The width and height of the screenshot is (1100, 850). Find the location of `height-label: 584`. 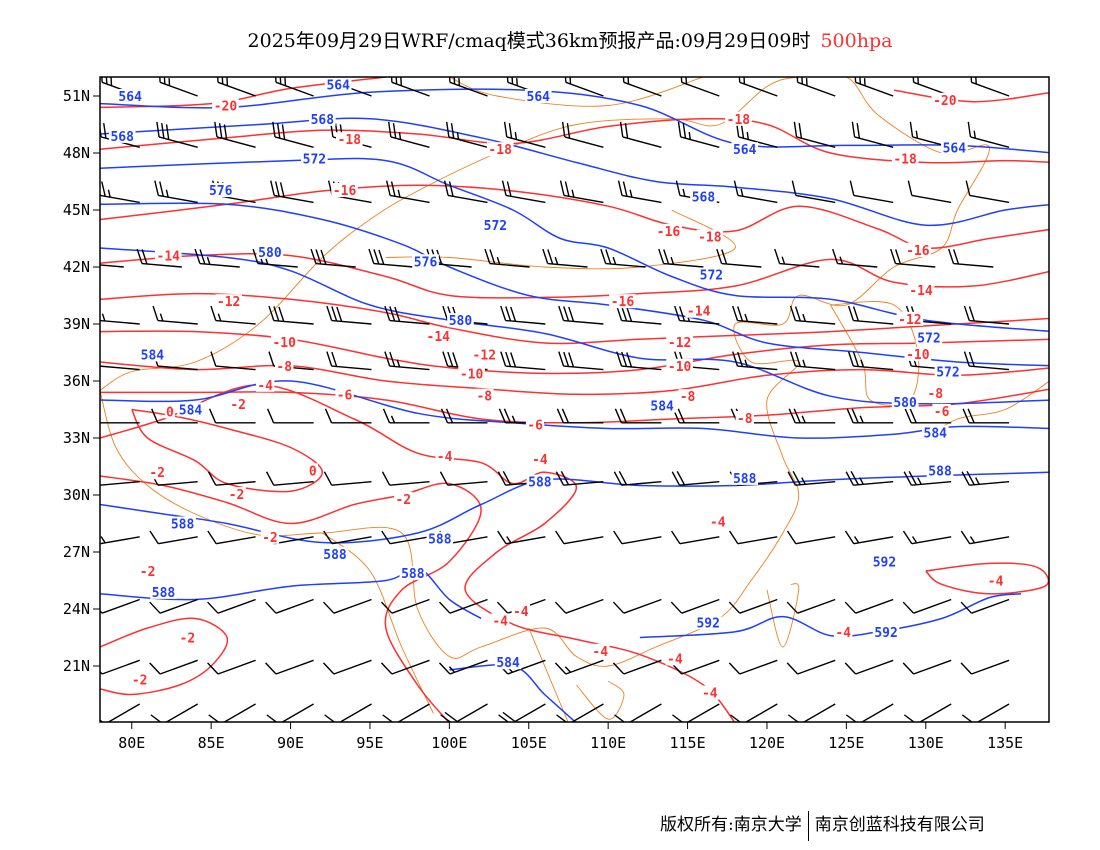

height-label: 584 is located at coordinates (153, 355).